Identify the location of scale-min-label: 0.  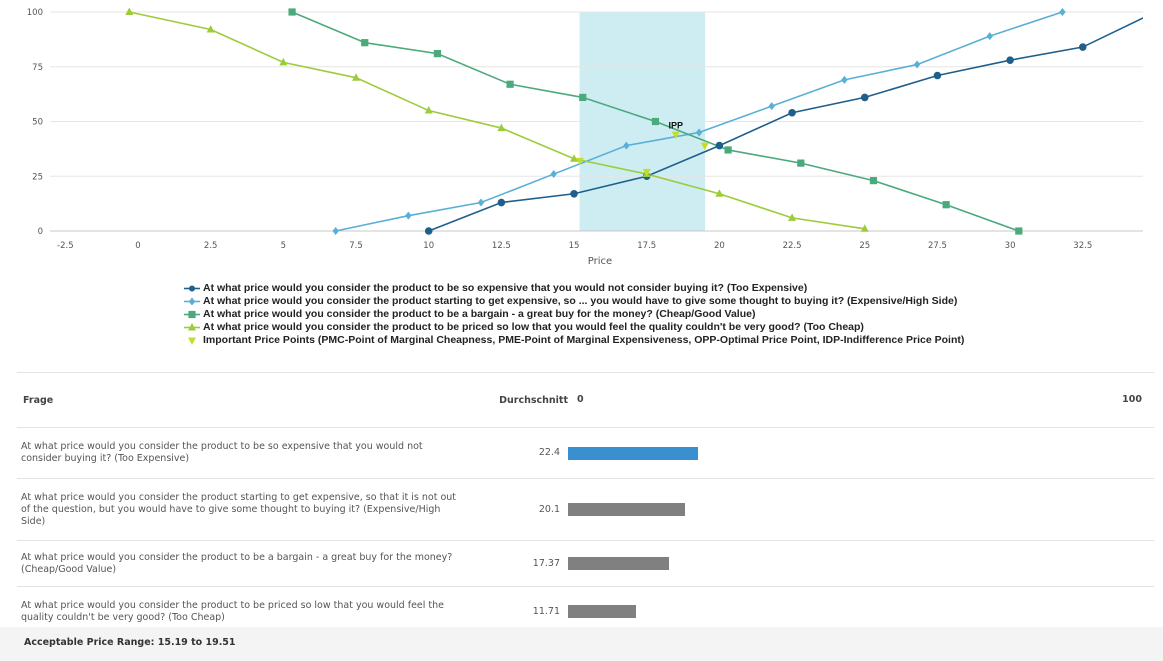
(580, 399).